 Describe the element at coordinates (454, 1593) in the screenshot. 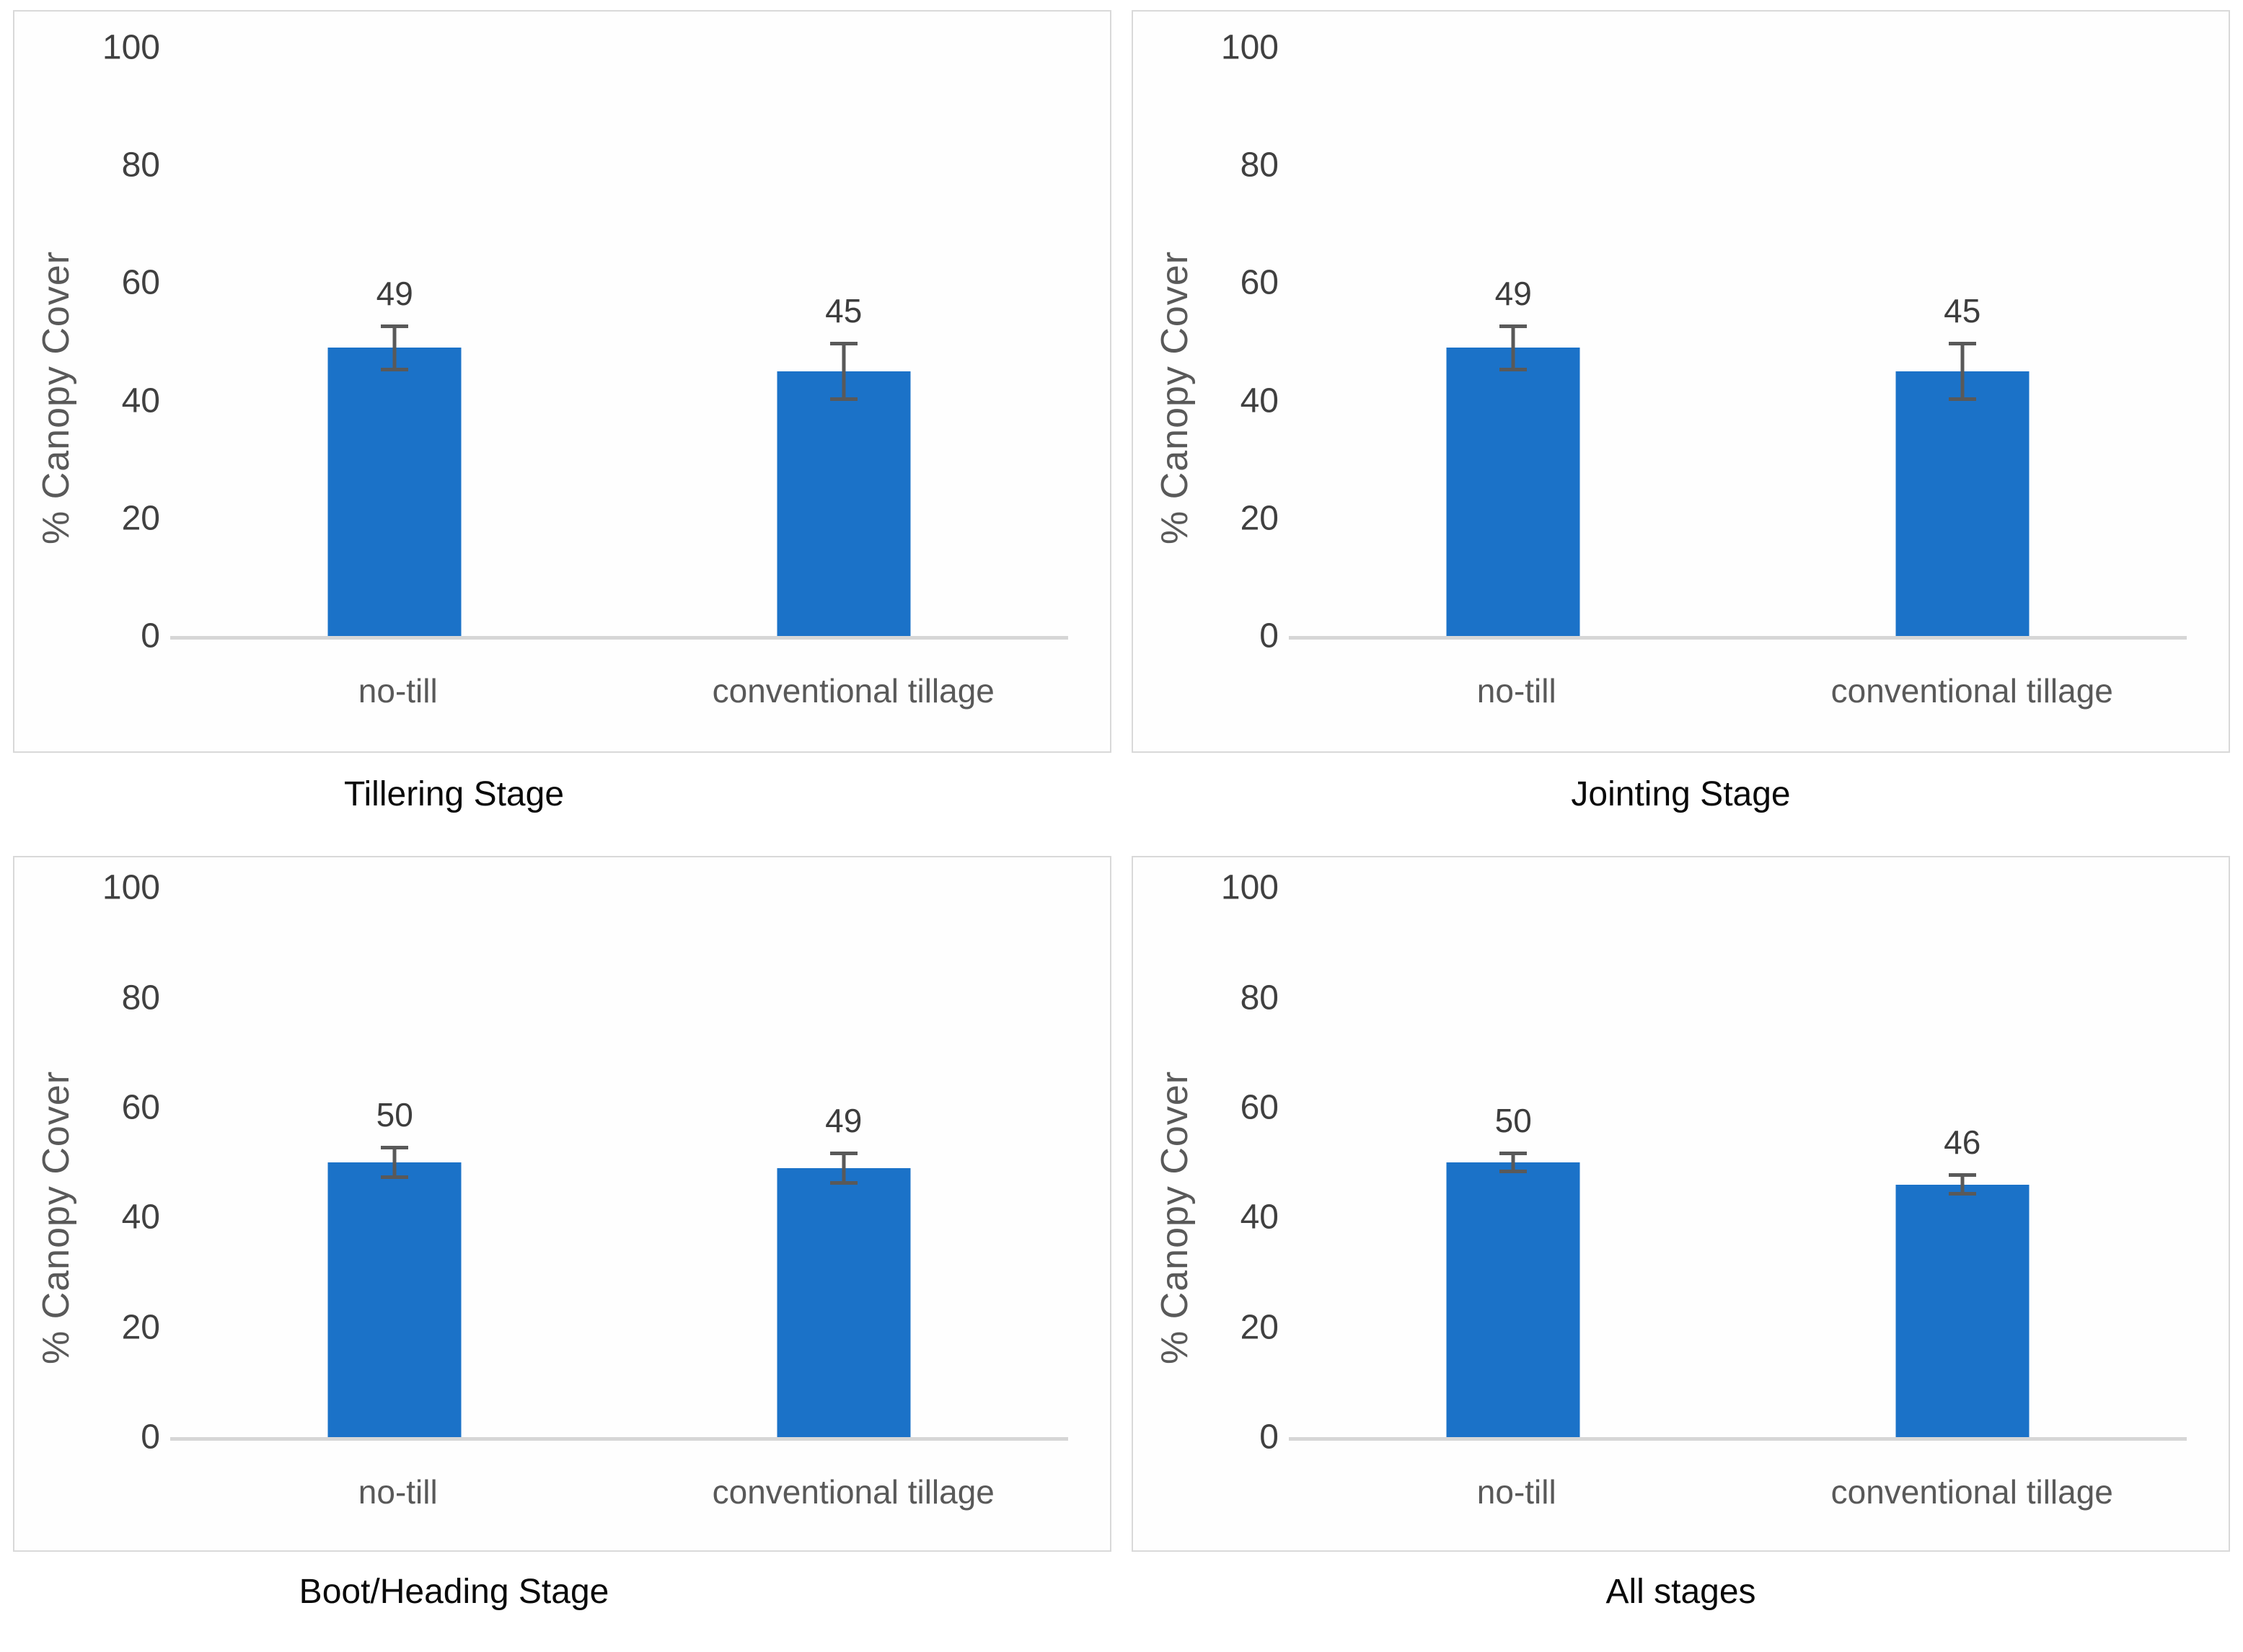

I see `chart-title: Boot/Heading Stage` at that location.